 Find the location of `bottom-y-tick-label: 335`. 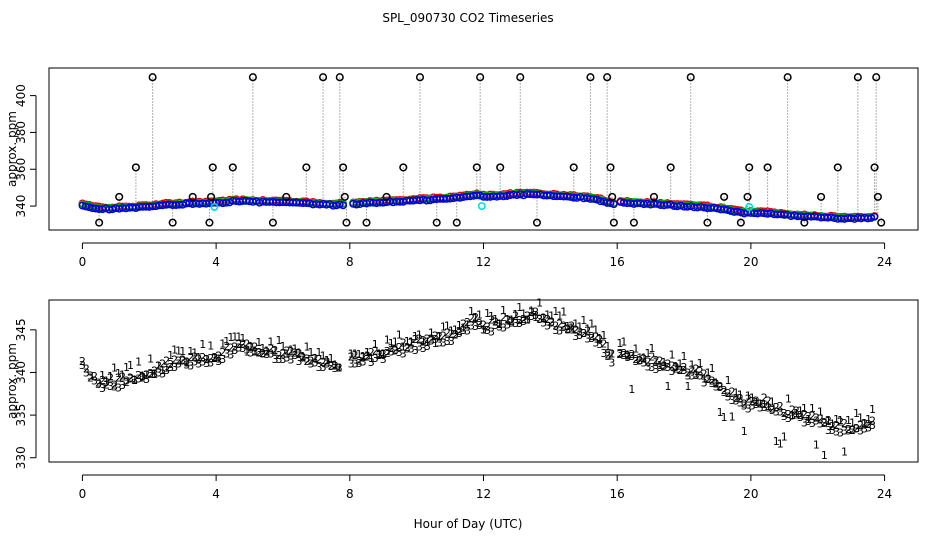

bottom-y-tick-label: 335 is located at coordinates (21, 415).